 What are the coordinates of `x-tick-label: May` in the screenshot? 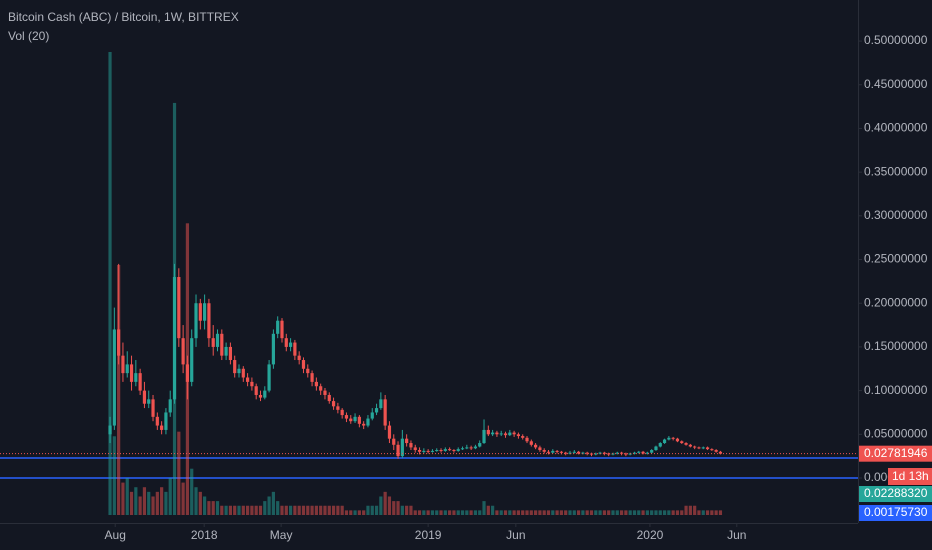 It's located at (281, 535).